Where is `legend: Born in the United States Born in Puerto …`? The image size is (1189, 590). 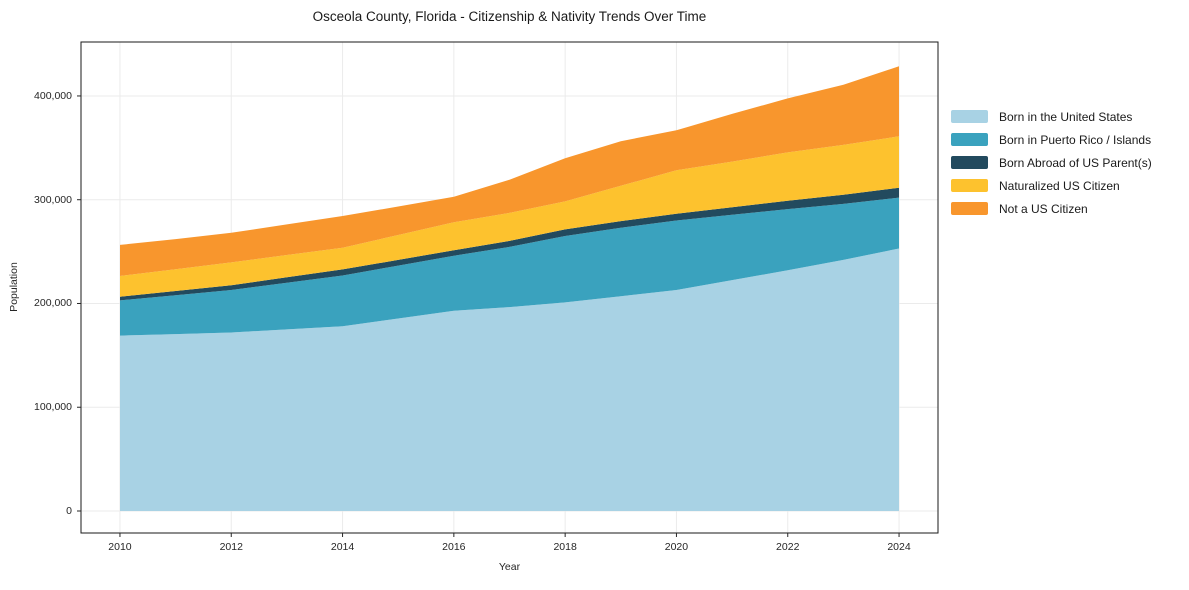 legend: Born in the United States Born in Puerto … is located at coordinates (1051, 162).